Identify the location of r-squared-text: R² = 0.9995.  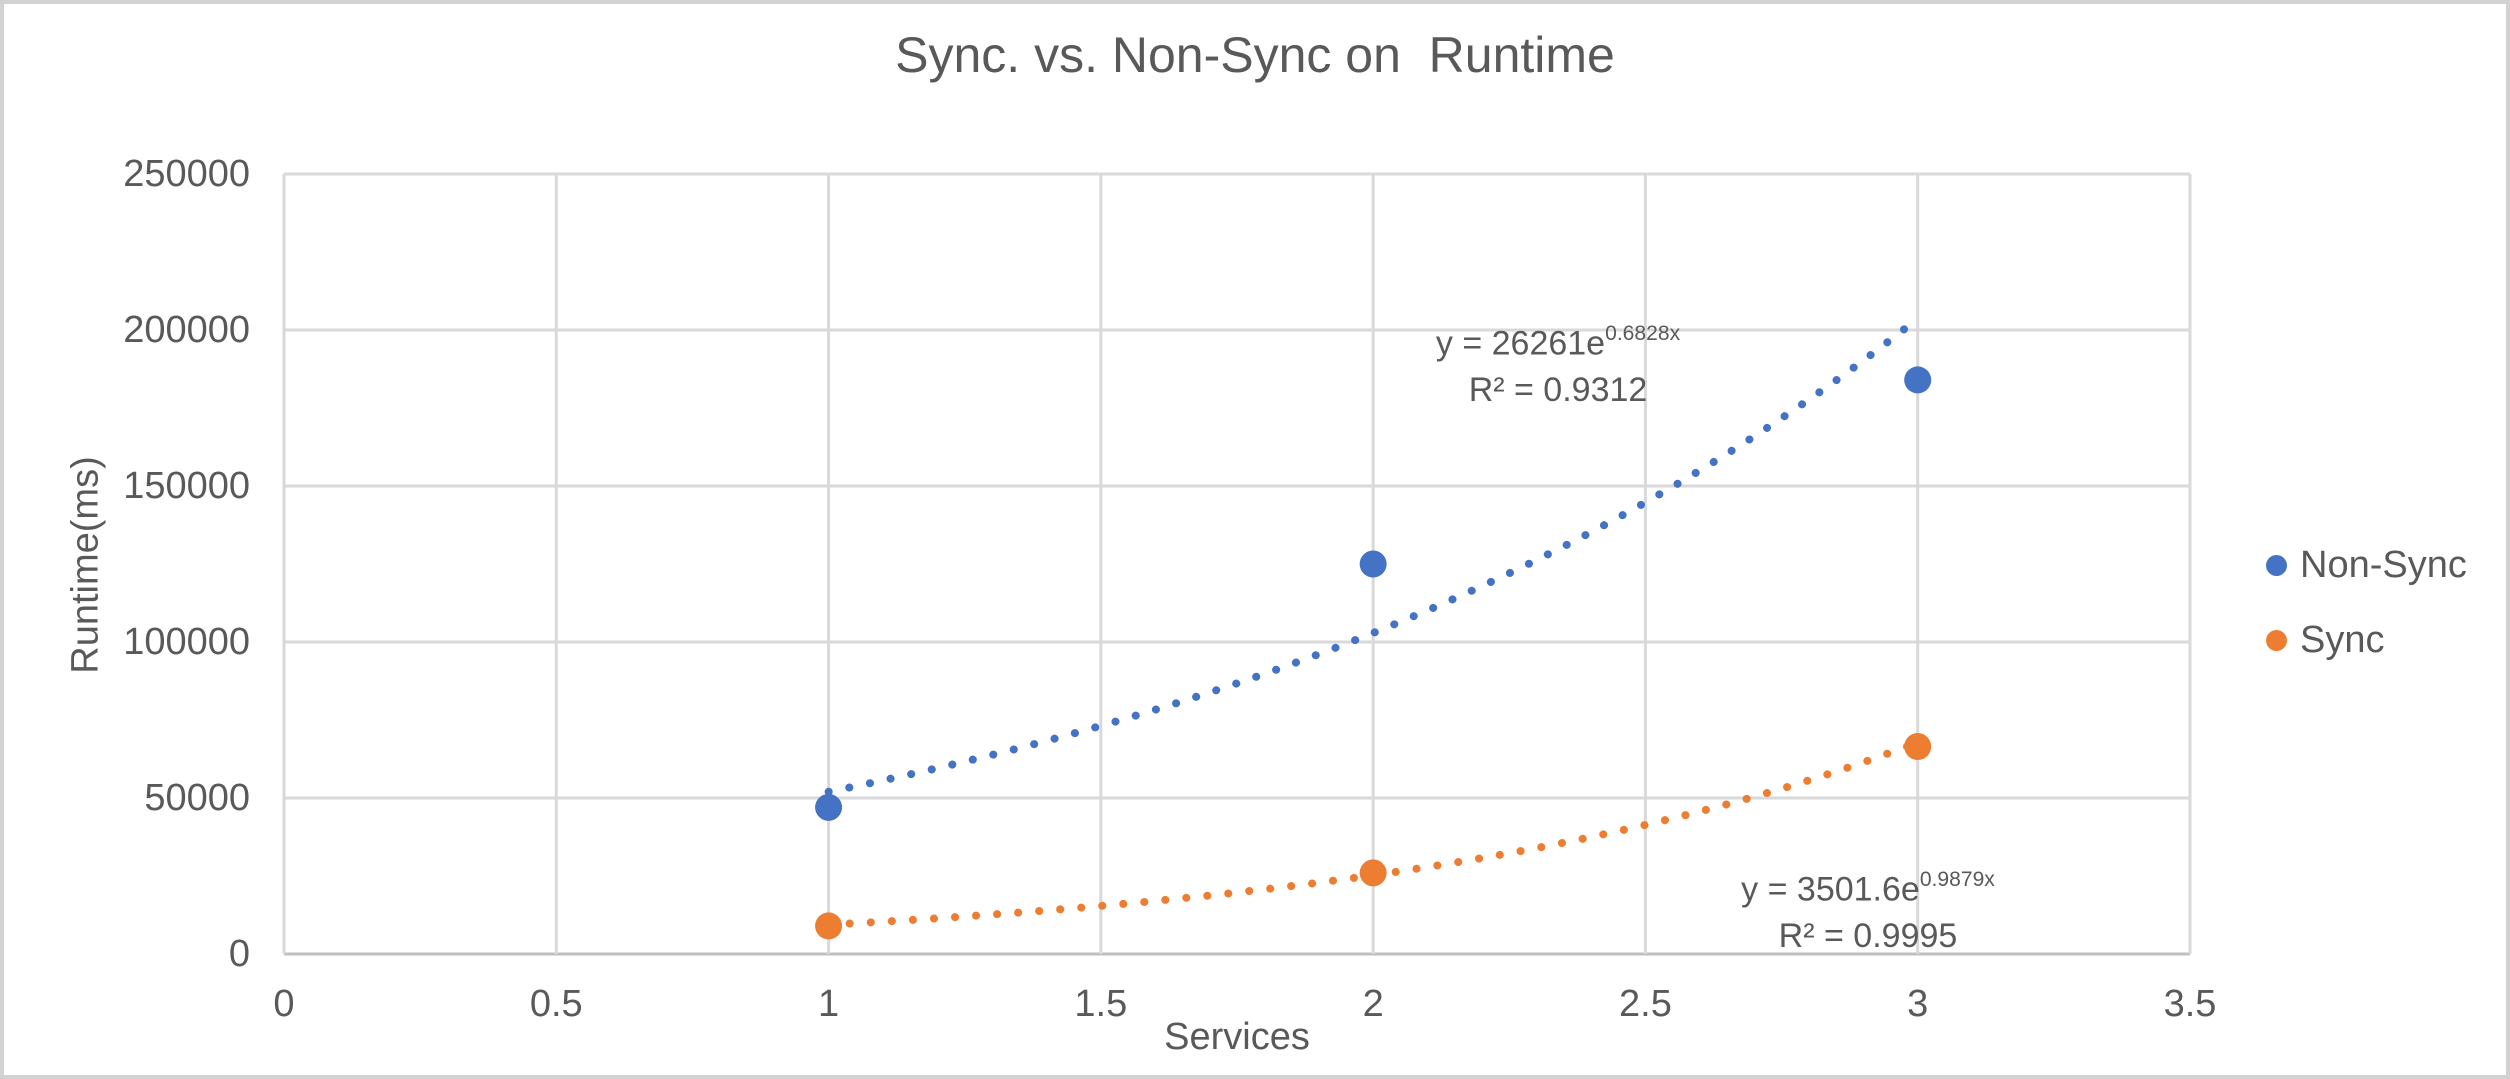
(1868, 936).